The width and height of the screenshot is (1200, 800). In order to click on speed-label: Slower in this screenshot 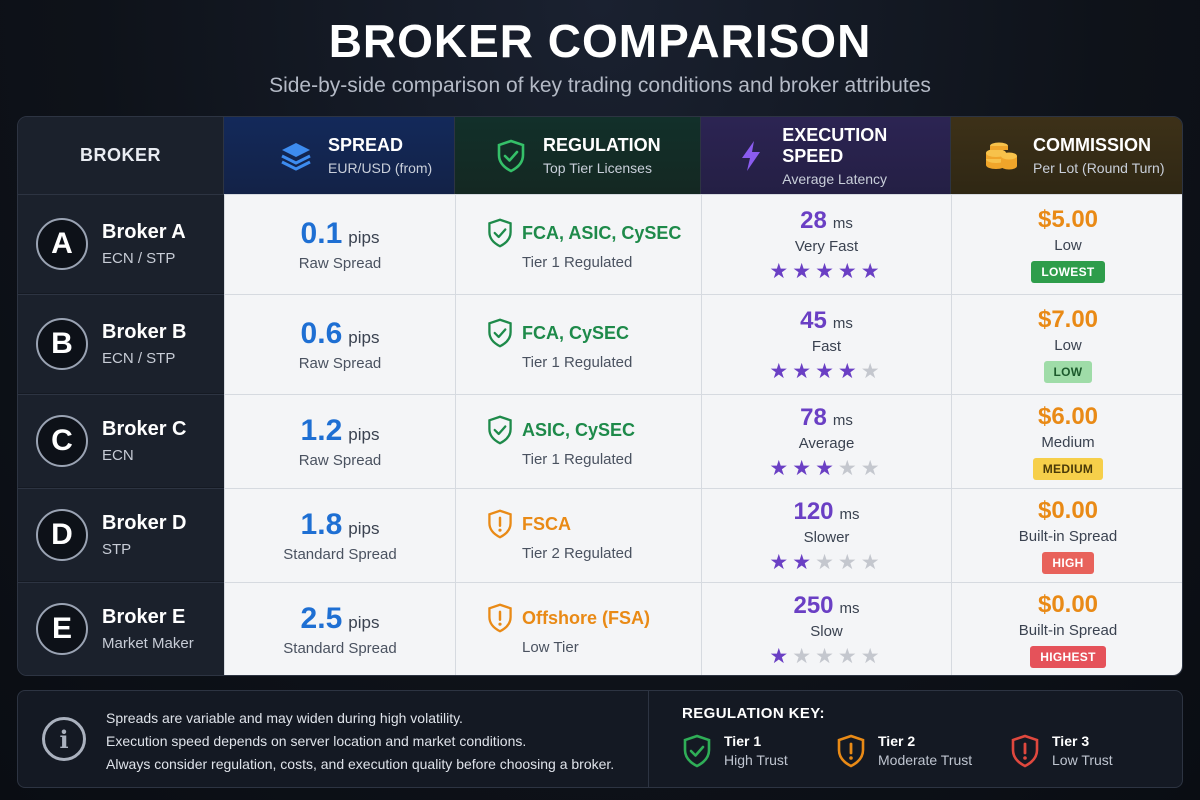, I will do `click(826, 537)`.